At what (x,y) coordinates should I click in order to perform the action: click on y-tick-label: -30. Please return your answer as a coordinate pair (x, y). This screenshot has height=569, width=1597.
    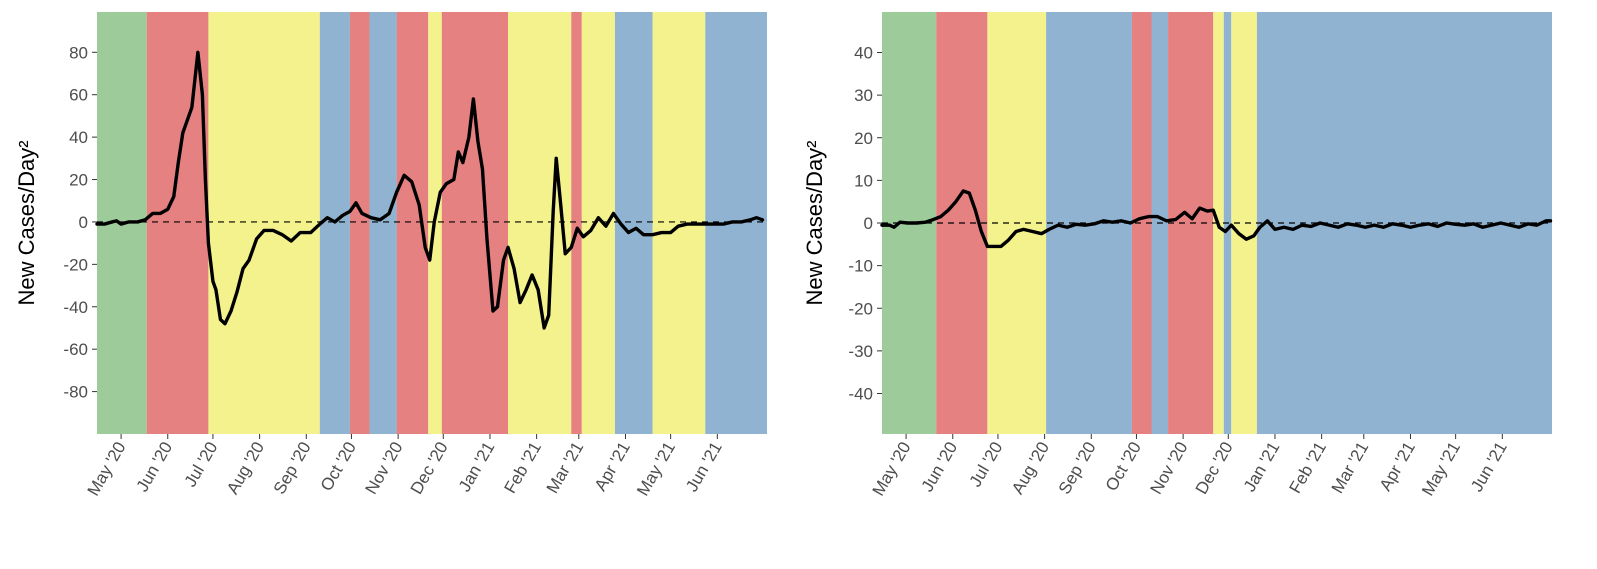
    Looking at the image, I should click on (860, 351).